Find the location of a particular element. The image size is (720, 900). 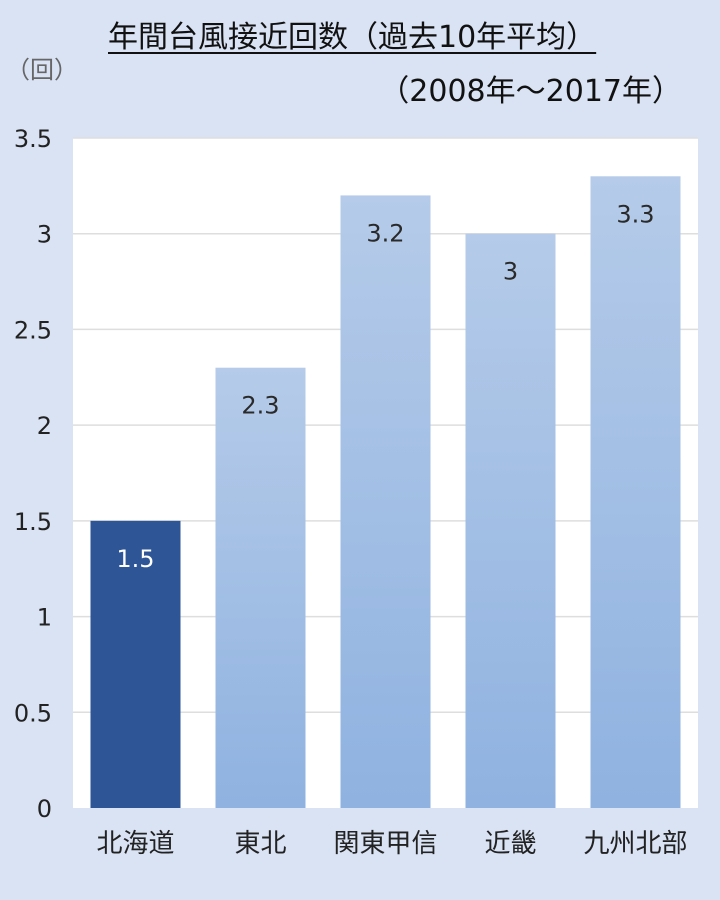

chart-title: 年間台風接近回数（過去10年平均） is located at coordinates (352, 37).